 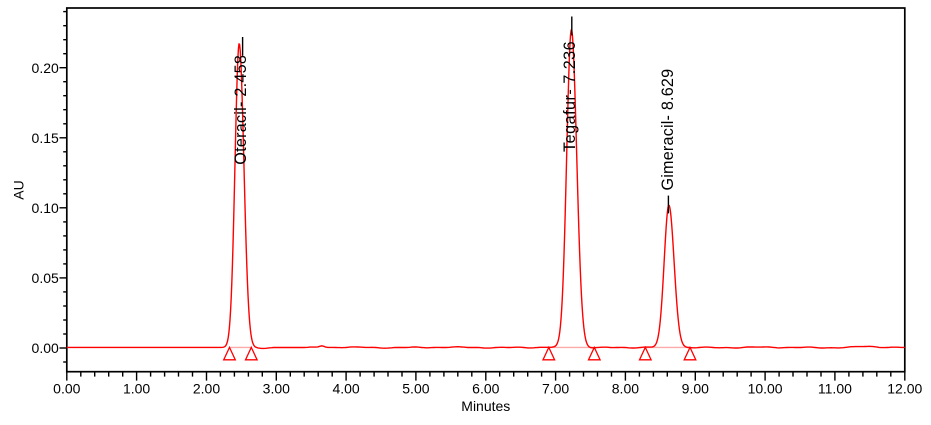 What do you see at coordinates (765, 388) in the screenshot?
I see `svg-text: 10.00` at bounding box center [765, 388].